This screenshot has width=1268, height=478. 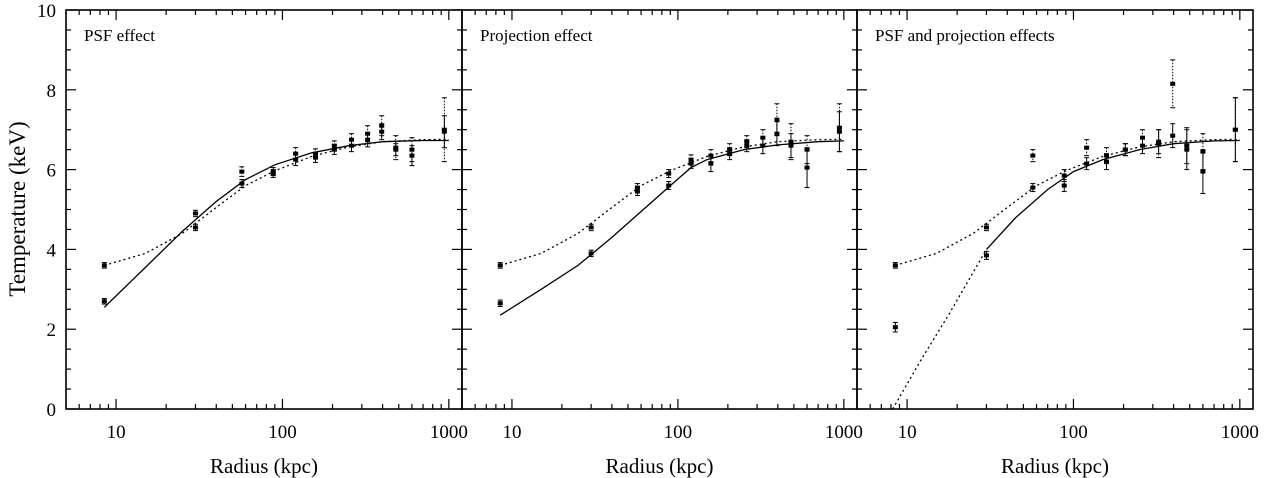 I want to click on panel-title: PSF effect, so click(x=119, y=35).